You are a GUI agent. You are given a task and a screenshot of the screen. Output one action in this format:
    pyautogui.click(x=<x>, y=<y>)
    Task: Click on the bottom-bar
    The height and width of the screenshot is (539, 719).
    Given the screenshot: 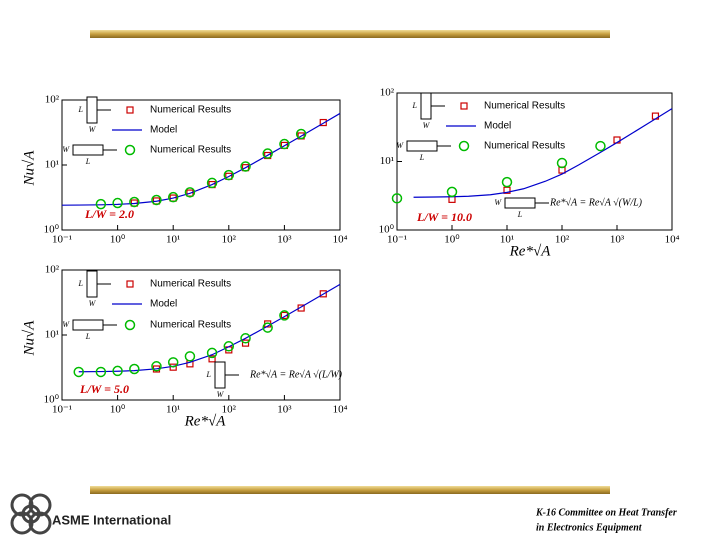 What is the action you would take?
    pyautogui.click(x=350, y=490)
    